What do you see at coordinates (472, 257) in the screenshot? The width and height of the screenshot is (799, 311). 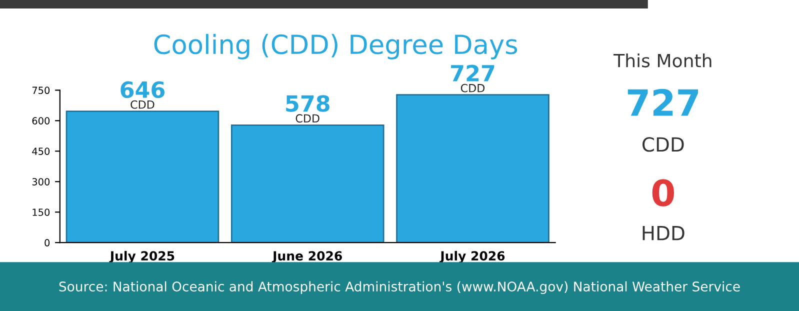 I see `x-tick-label: July 2026` at bounding box center [472, 257].